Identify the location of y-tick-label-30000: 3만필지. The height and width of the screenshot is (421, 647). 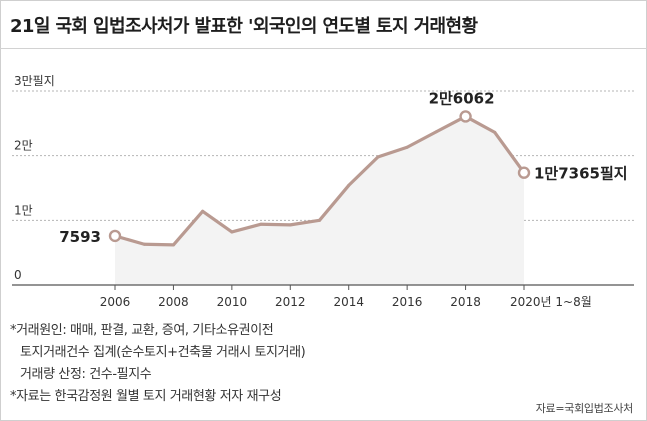
(34, 81).